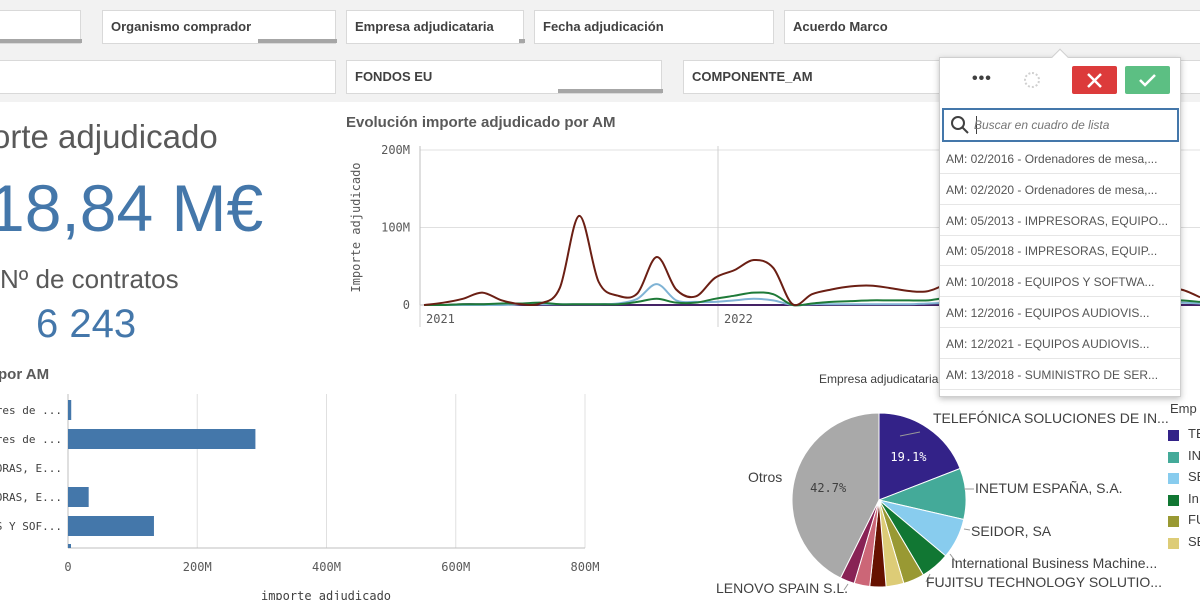  Describe the element at coordinates (25, 374) in the screenshot. I see `bar-chart-title: por AM` at that location.